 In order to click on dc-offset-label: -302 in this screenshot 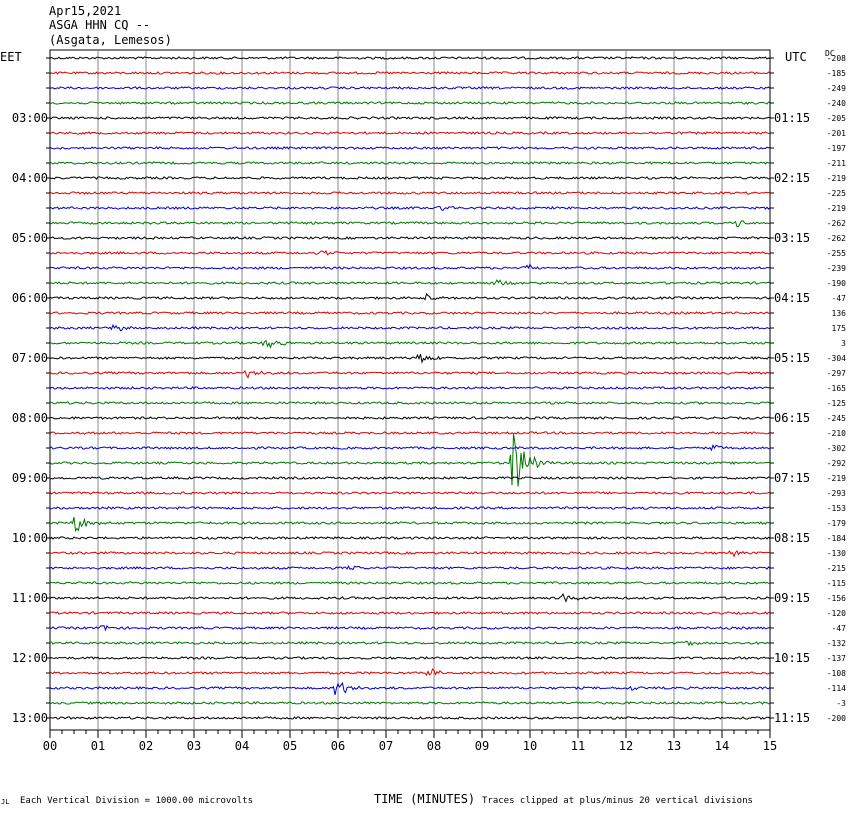, I will do `click(836, 448)`.